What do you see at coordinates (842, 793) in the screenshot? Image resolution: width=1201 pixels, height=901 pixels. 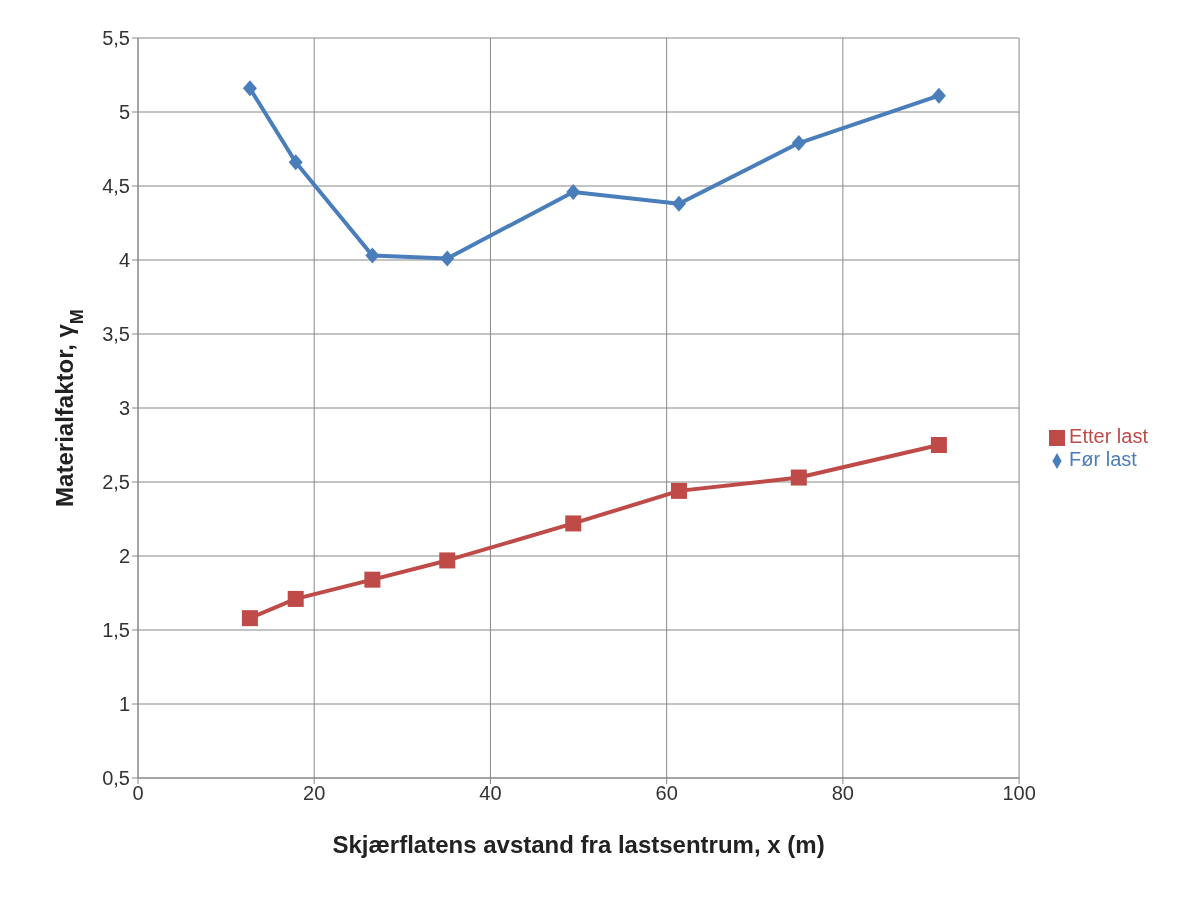 I see `x-tick-label: 80` at bounding box center [842, 793].